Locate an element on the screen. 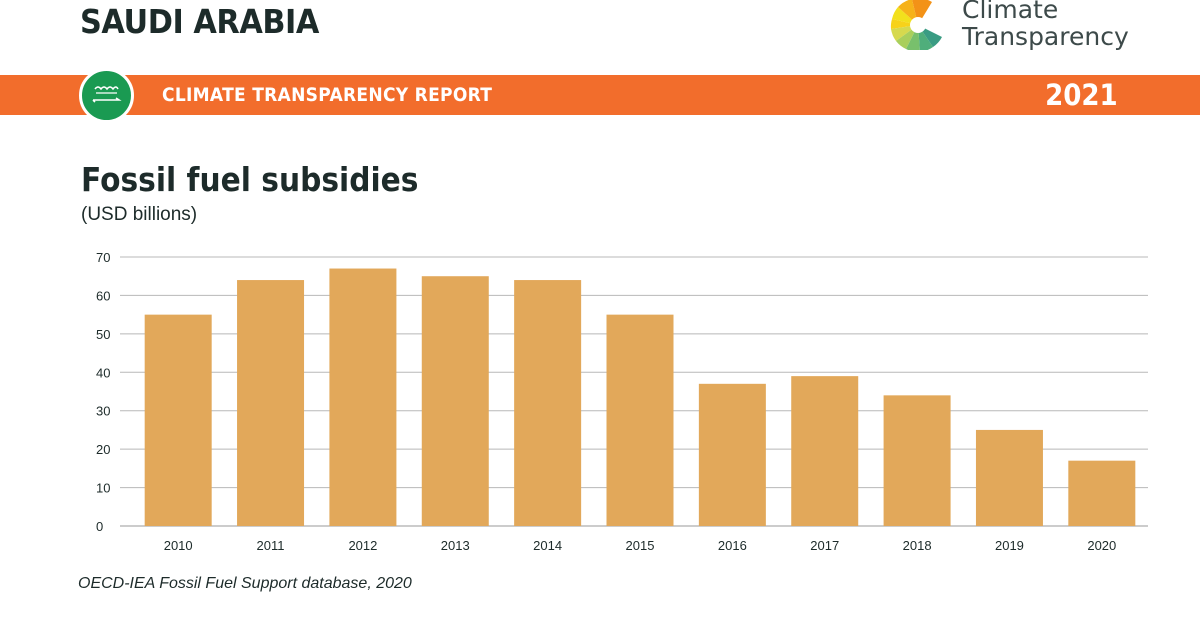 This screenshot has width=1200, height=630. x-tick-label: 2014 is located at coordinates (547, 545).